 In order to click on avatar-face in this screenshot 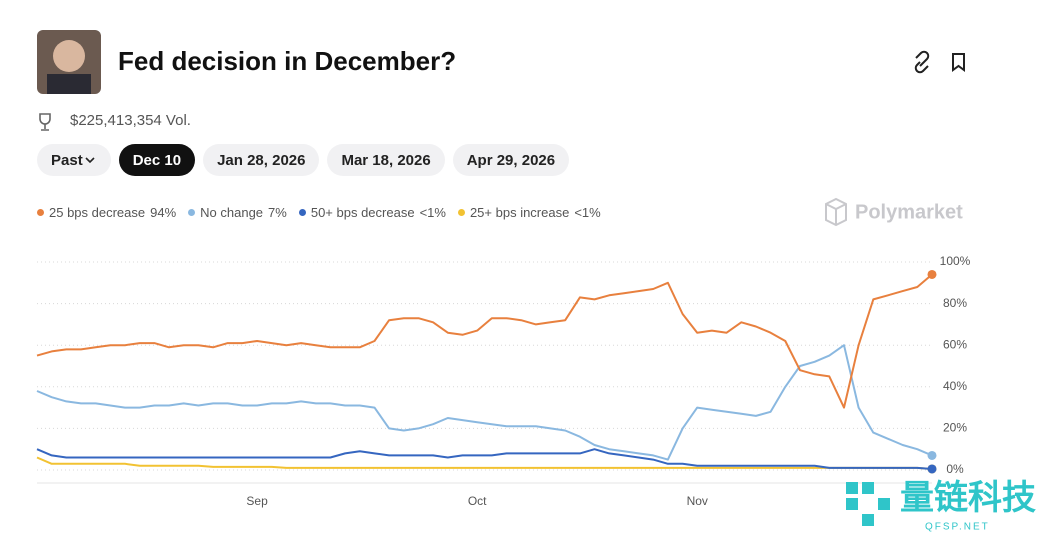, I will do `click(69, 56)`.